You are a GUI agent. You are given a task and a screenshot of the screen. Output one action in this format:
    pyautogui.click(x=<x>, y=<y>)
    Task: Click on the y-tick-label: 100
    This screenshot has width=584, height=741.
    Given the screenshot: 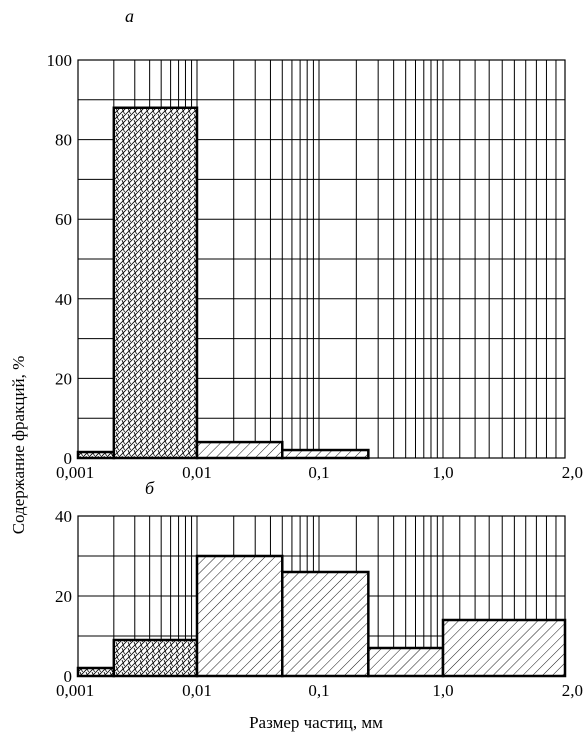 What is the action you would take?
    pyautogui.click(x=60, y=60)
    